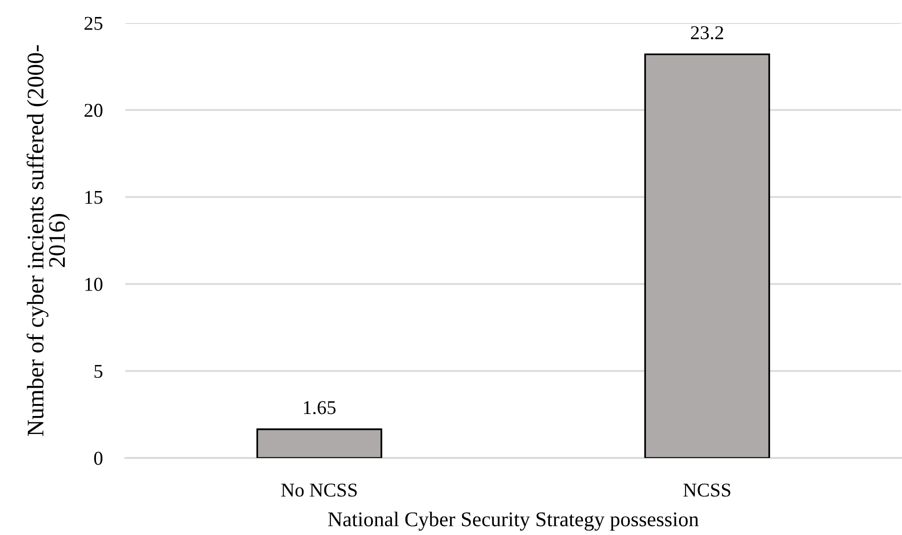 Image resolution: width=902 pixels, height=535 pixels. I want to click on data-label: 1.65, so click(320, 407).